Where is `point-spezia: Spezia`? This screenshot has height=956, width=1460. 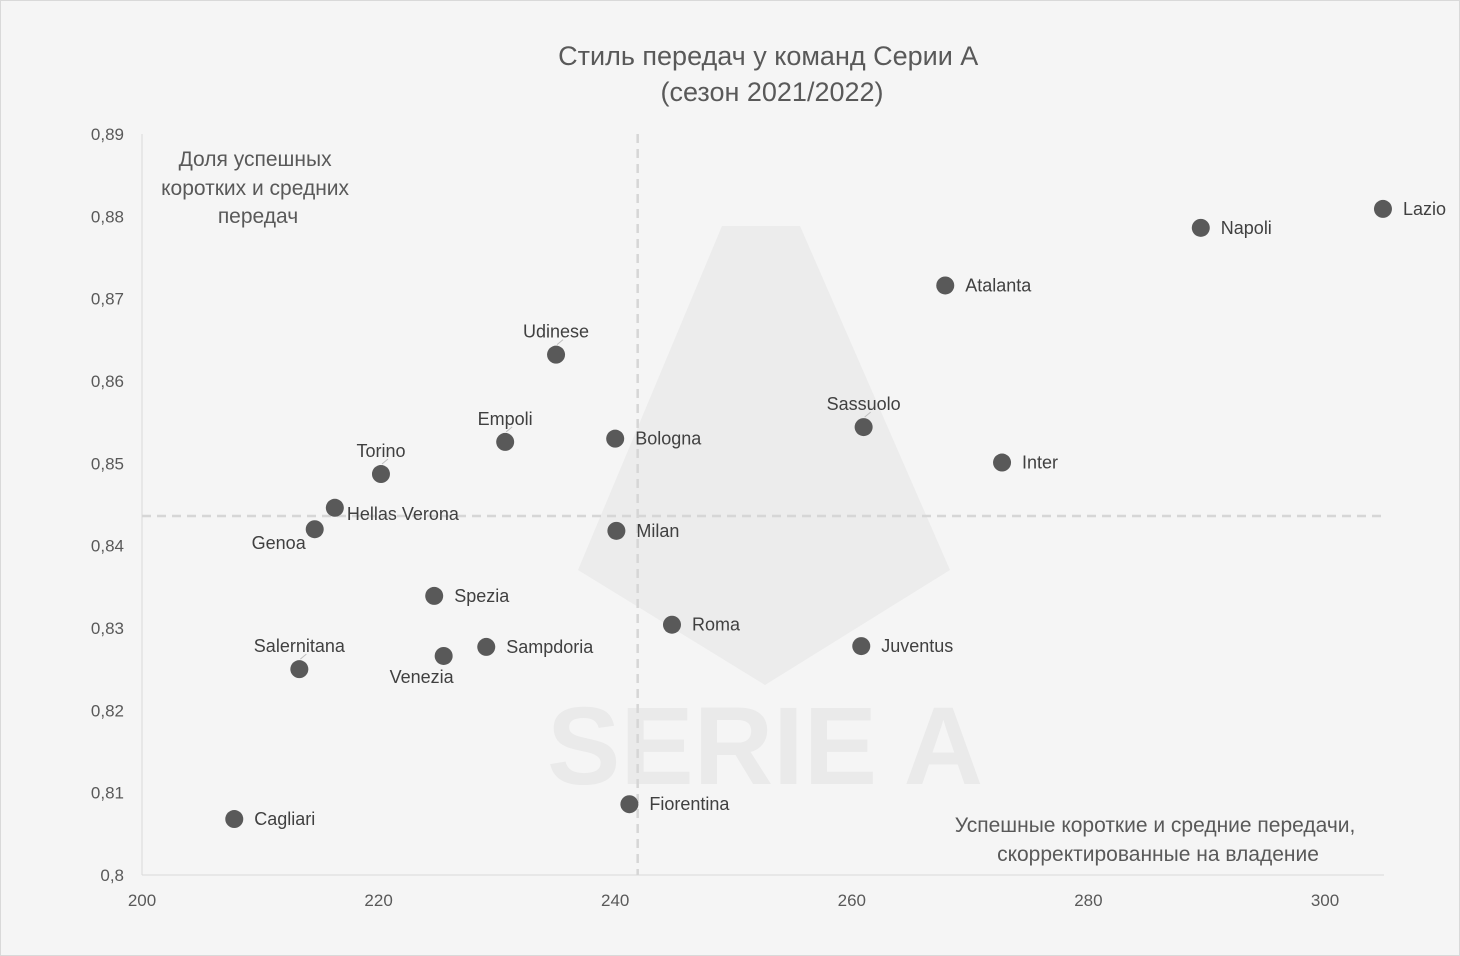
point-spezia: Spezia is located at coordinates (467, 596).